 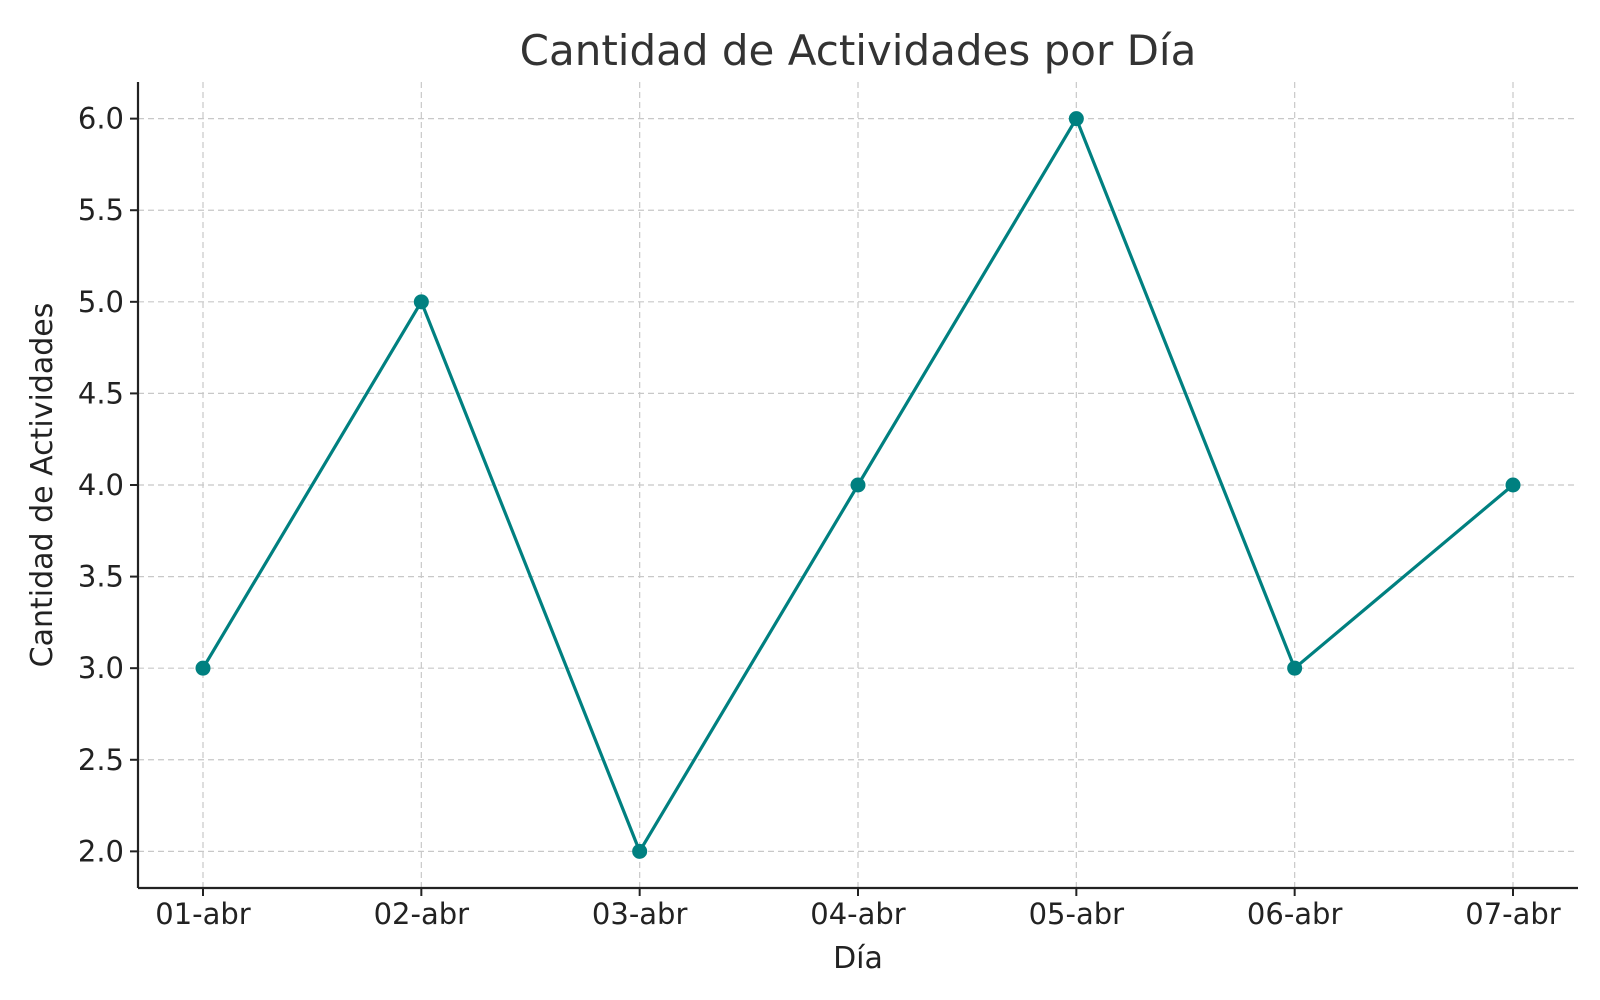 What do you see at coordinates (1513, 914) in the screenshot?
I see `x-tick-label: 07-abr` at bounding box center [1513, 914].